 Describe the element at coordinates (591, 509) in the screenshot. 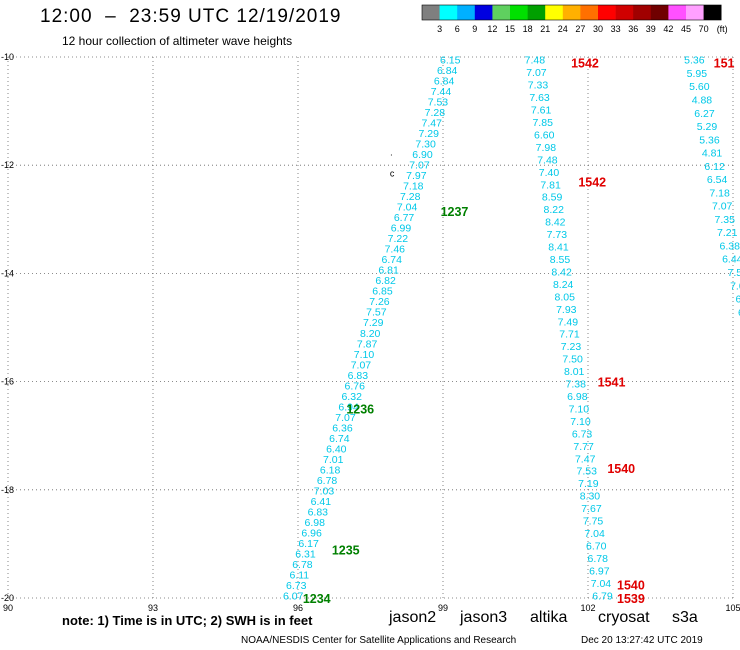

I see `wave-height-value: 7.67` at that location.